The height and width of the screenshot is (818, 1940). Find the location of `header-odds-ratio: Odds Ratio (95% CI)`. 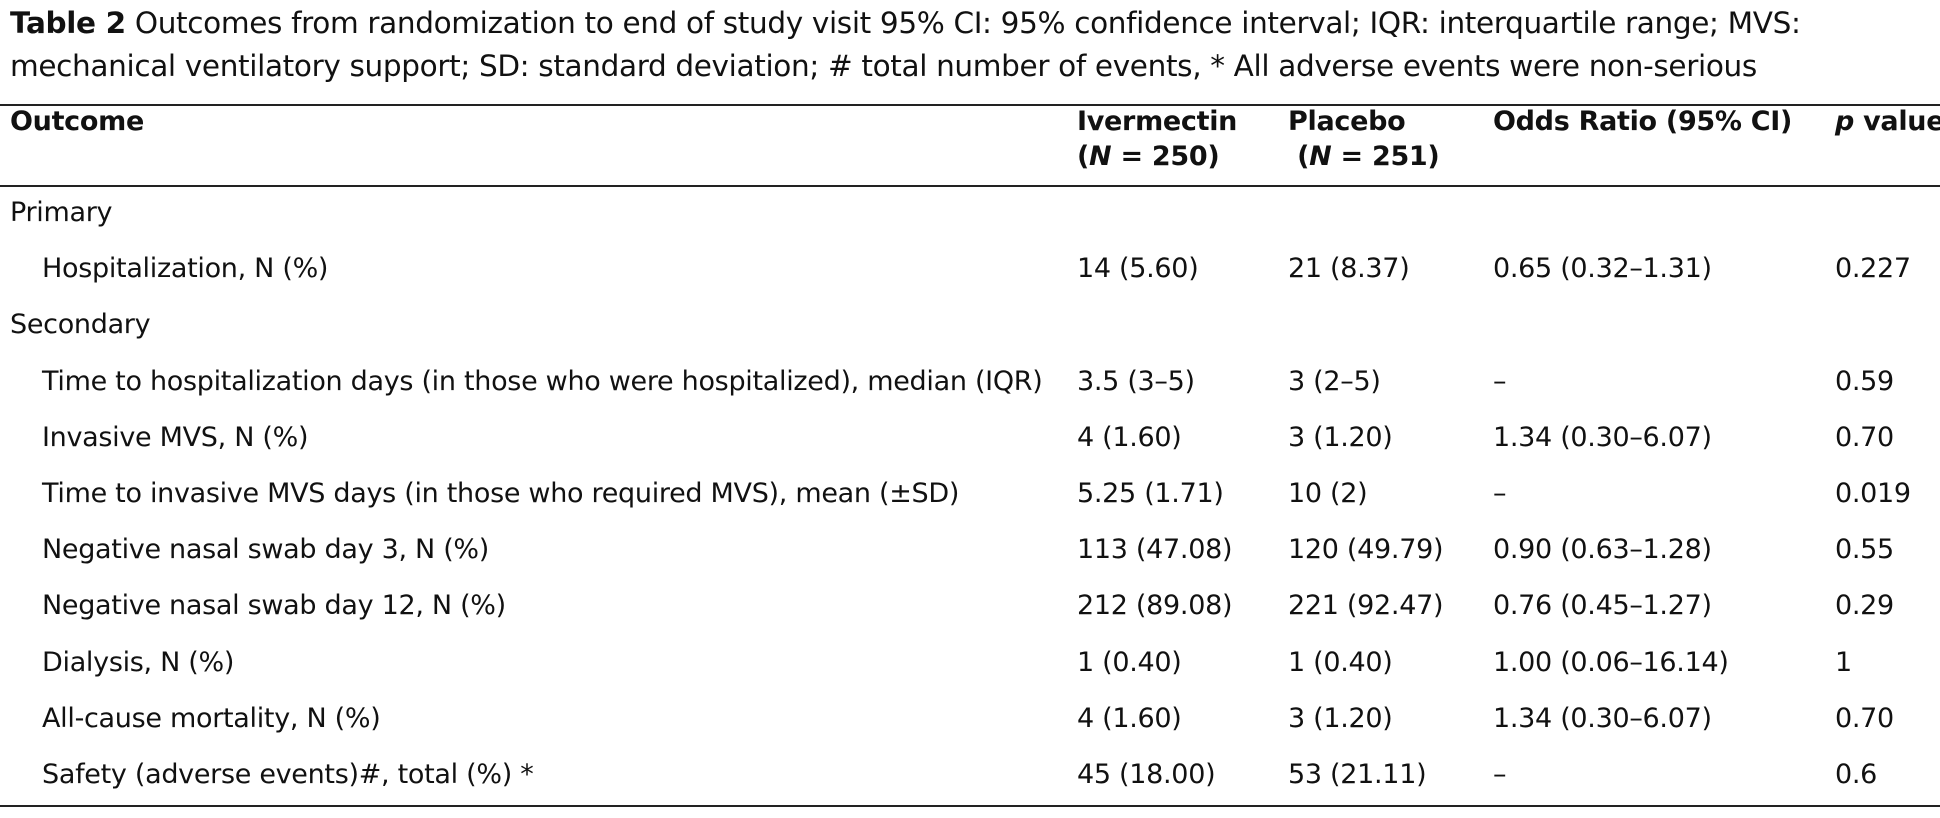

header-odds-ratio: Odds Ratio (95% CI) is located at coordinates (1643, 121).